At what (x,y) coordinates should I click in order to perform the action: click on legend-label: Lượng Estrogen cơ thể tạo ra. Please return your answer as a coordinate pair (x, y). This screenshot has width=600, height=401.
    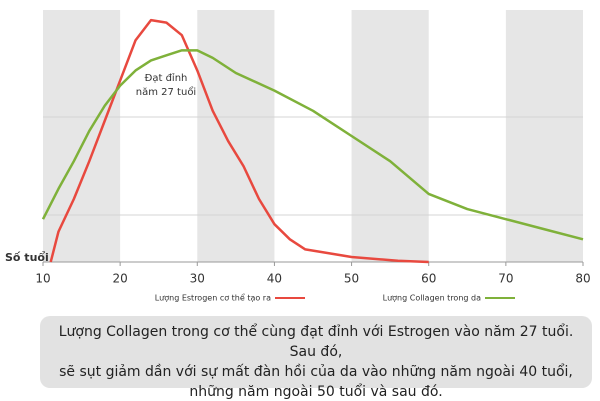
    Looking at the image, I should click on (213, 298).